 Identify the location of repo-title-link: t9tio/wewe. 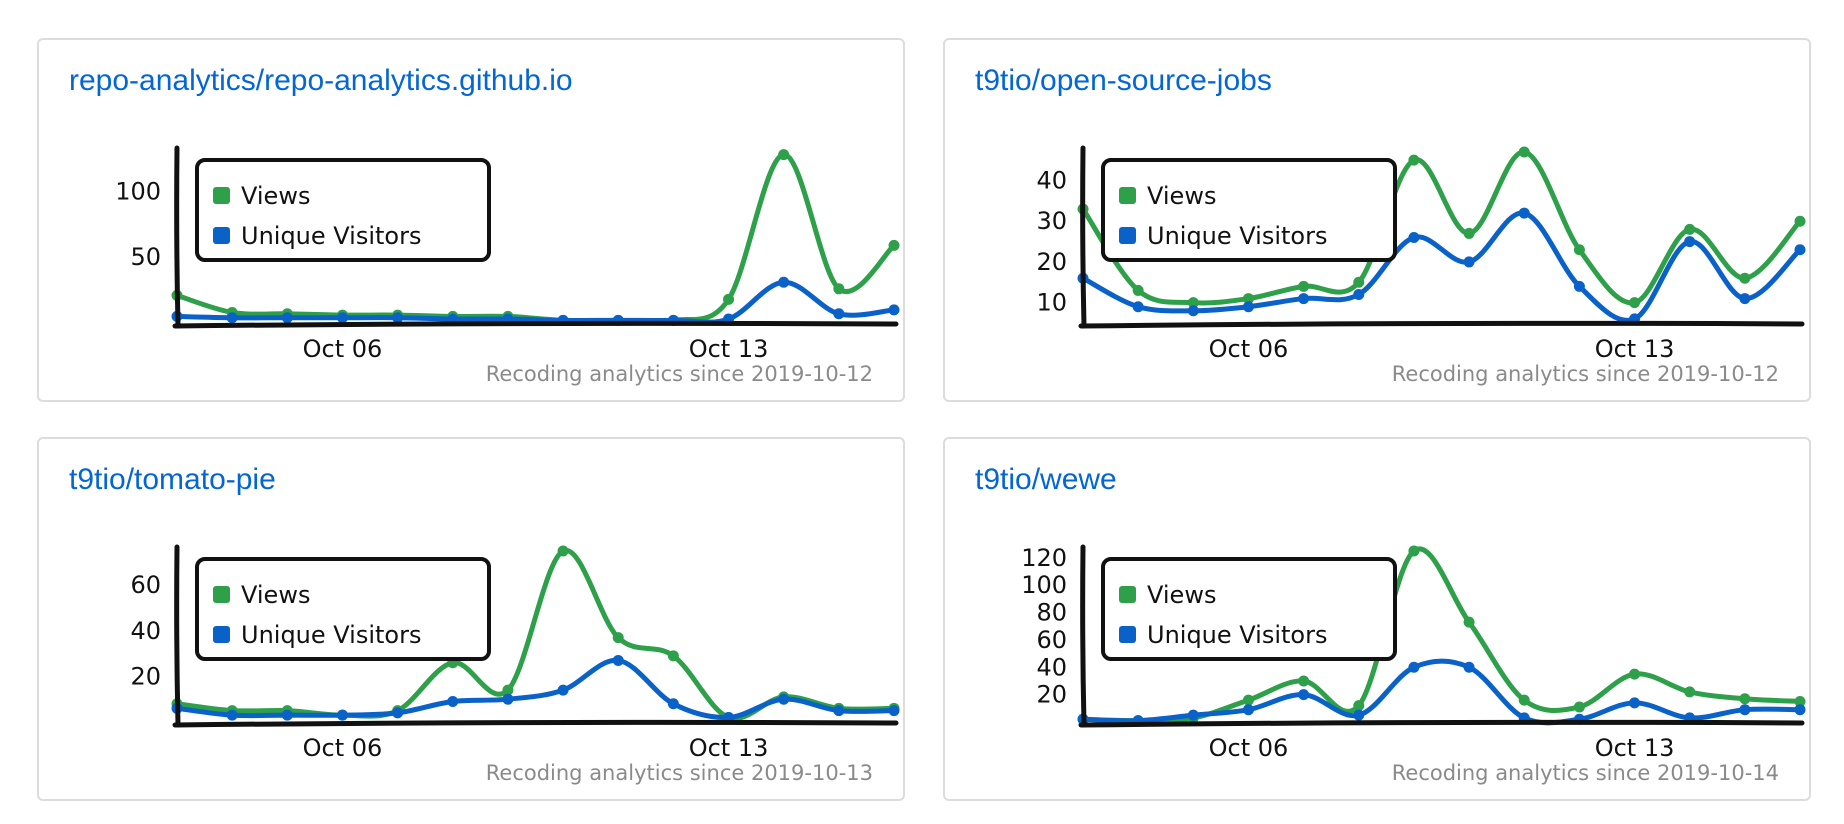
(1046, 479).